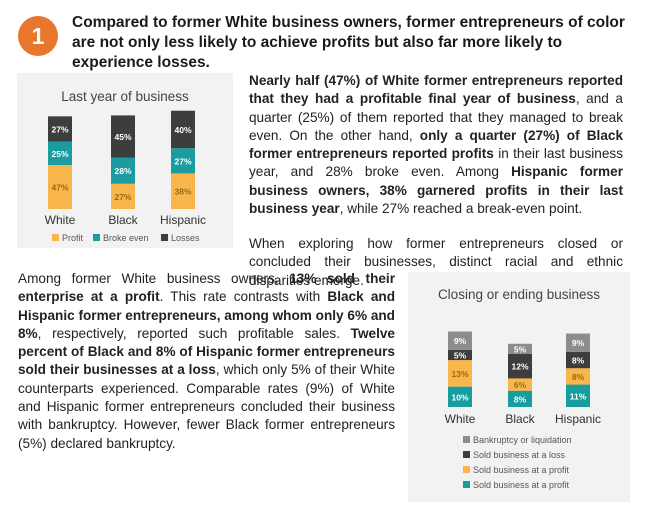 The image size is (647, 516). I want to click on data-label: 38%, so click(182, 192).